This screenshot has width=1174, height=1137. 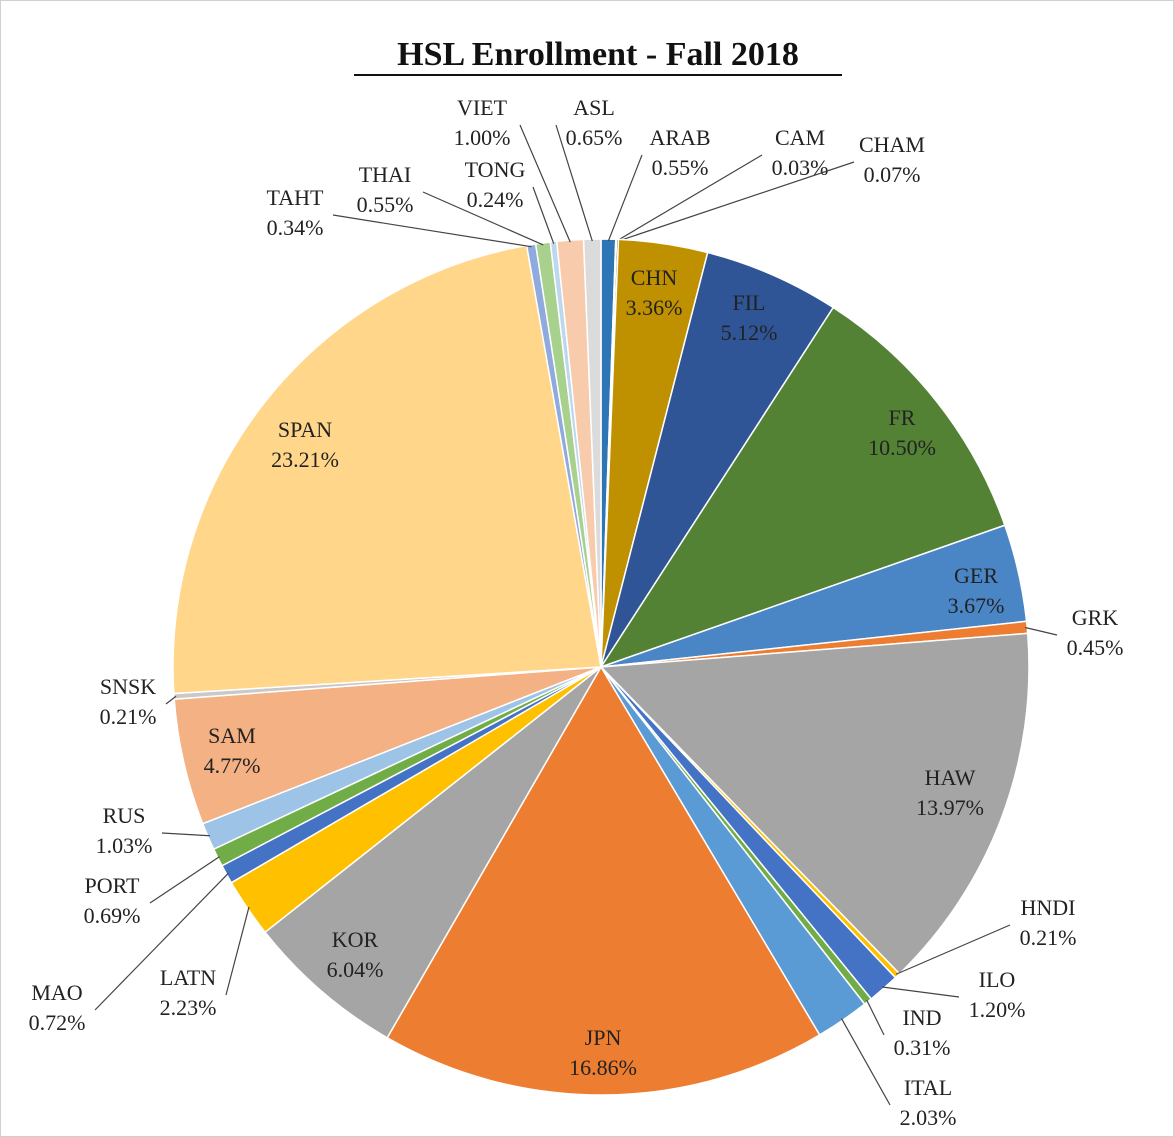 What do you see at coordinates (355, 969) in the screenshot?
I see `slice-value-label: 6.04%` at bounding box center [355, 969].